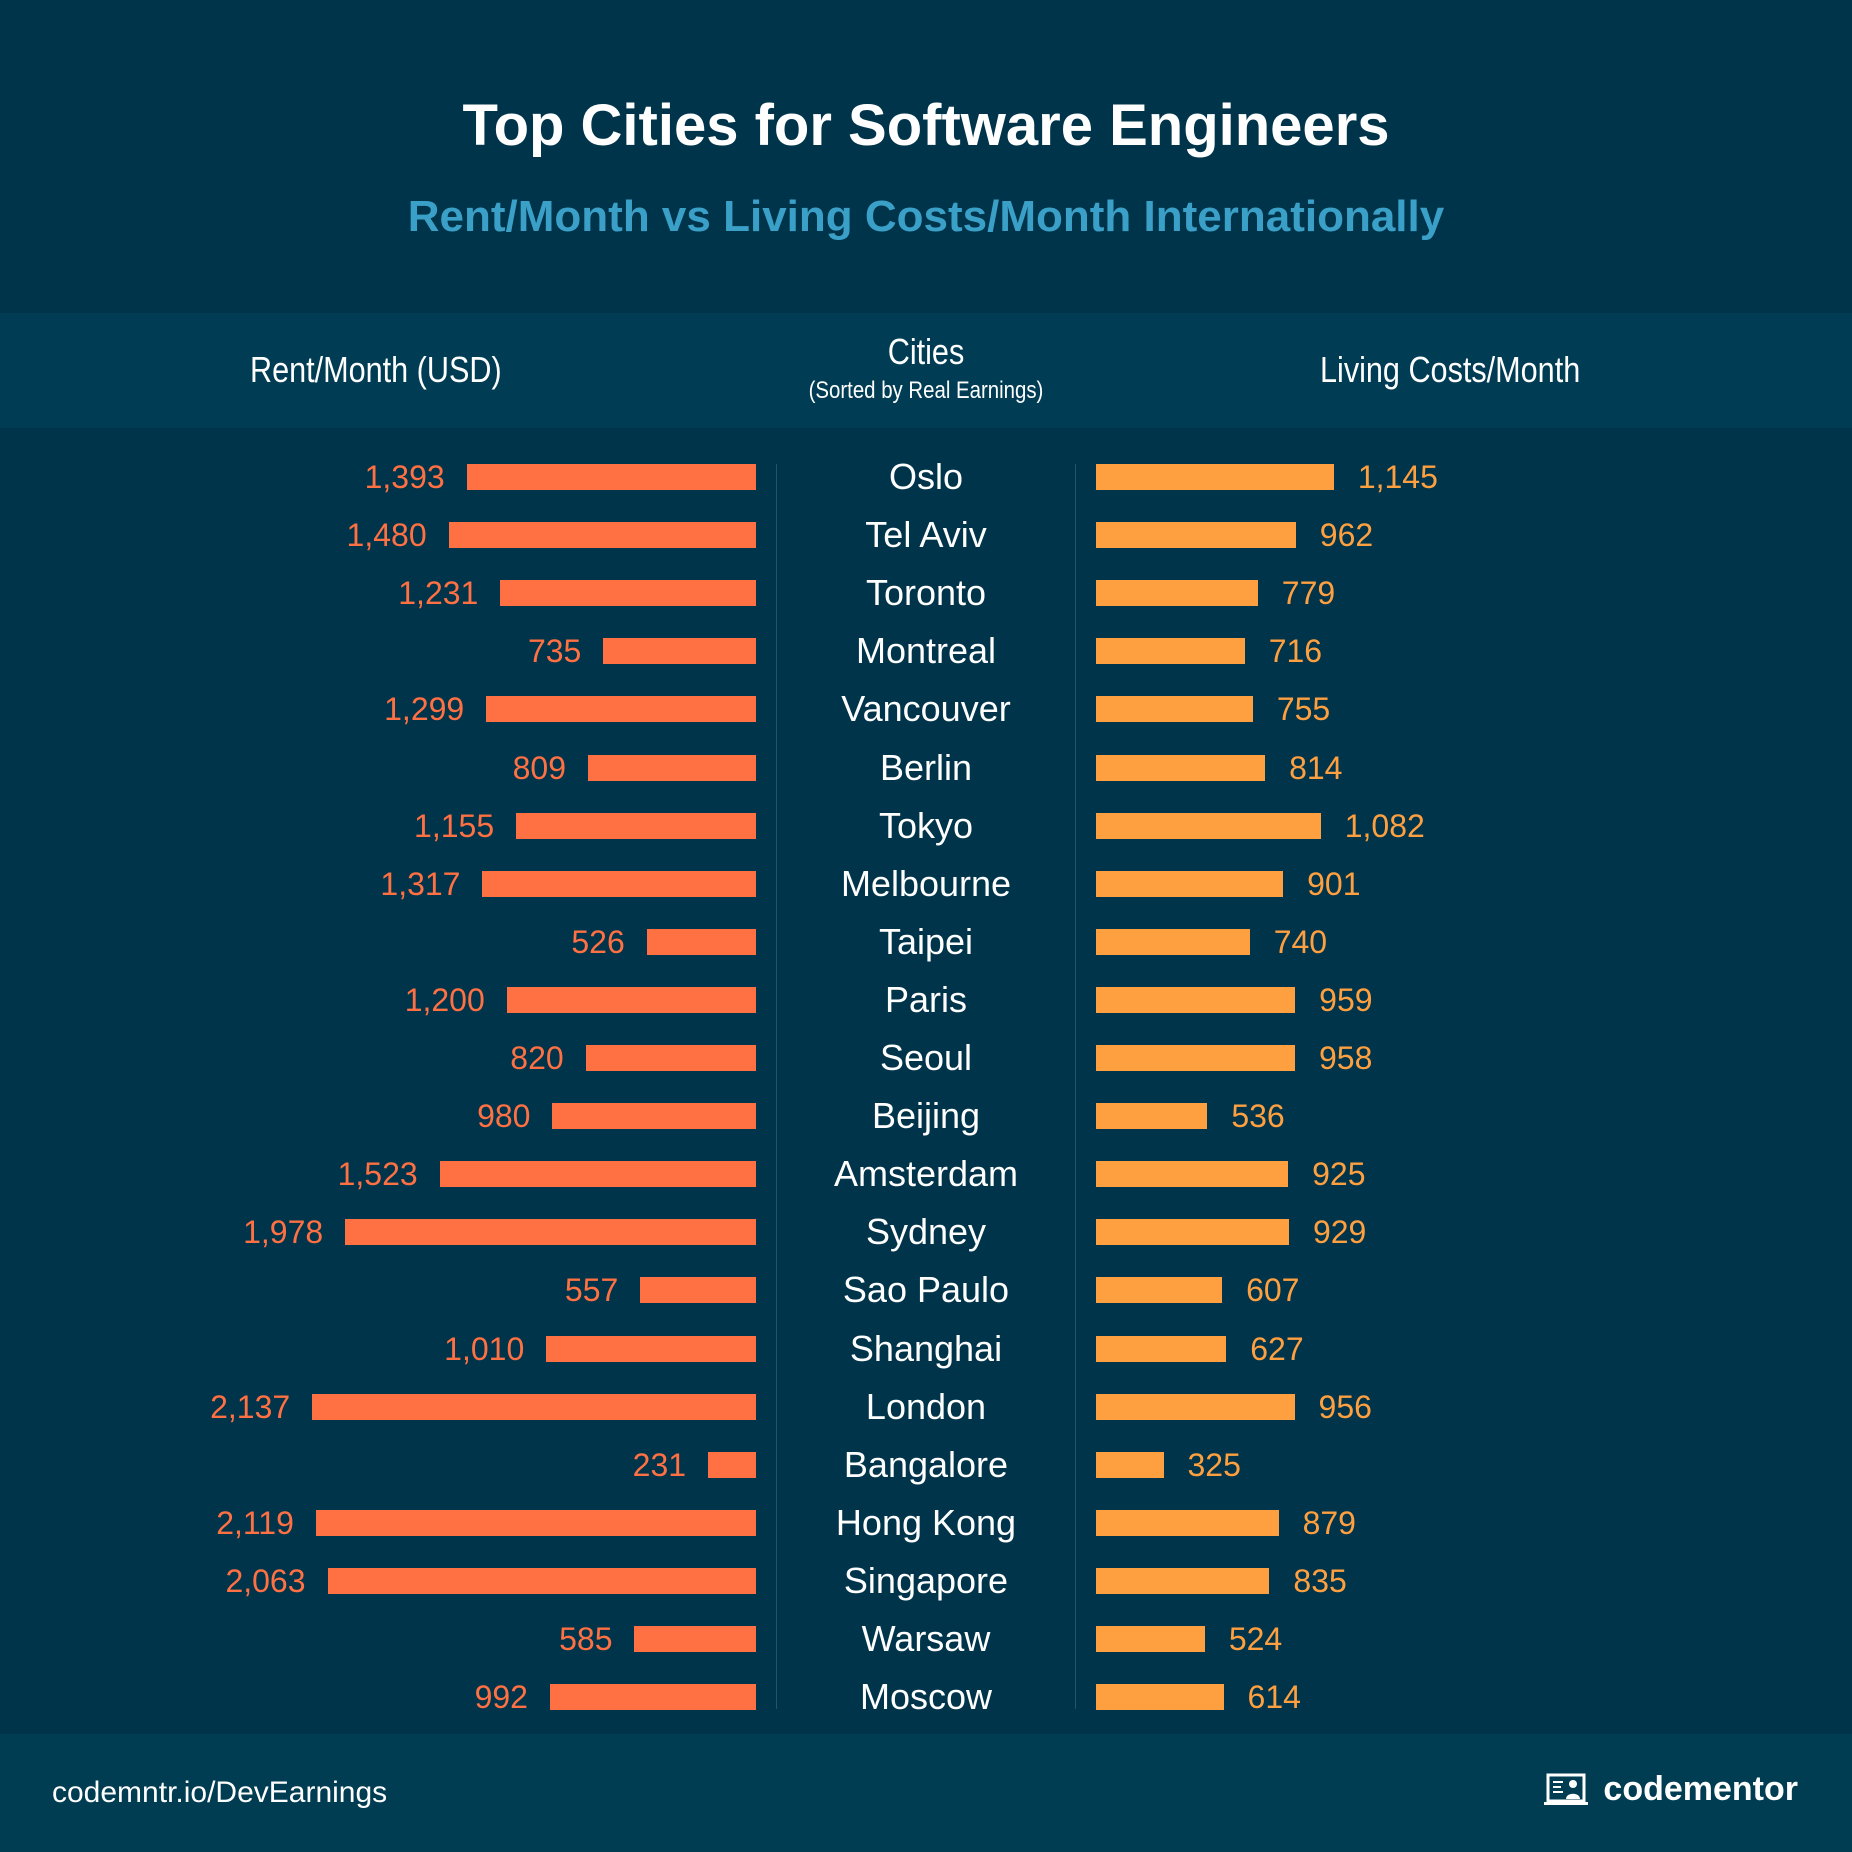 The image size is (1852, 1852). I want to click on living-value-label: 716, so click(1295, 651).